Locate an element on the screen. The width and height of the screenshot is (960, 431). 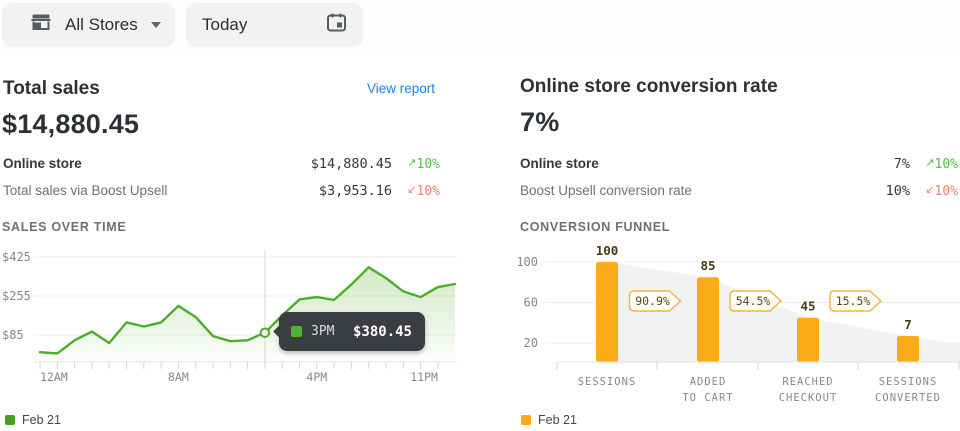
y-axis-label: 20 is located at coordinates (531, 343).